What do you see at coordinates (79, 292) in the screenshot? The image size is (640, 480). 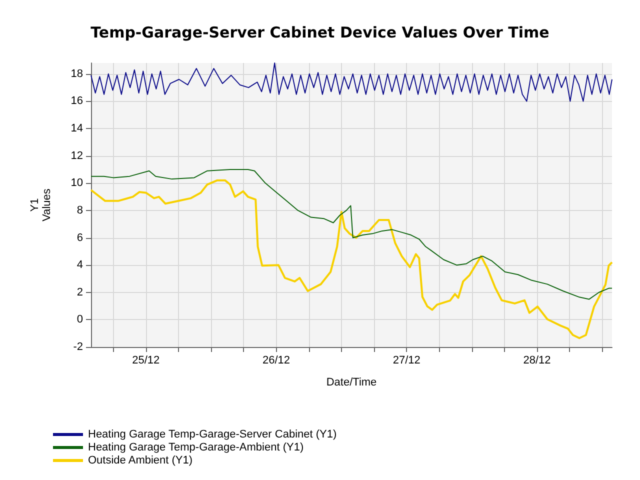 I see `y-tick-label: 2` at bounding box center [79, 292].